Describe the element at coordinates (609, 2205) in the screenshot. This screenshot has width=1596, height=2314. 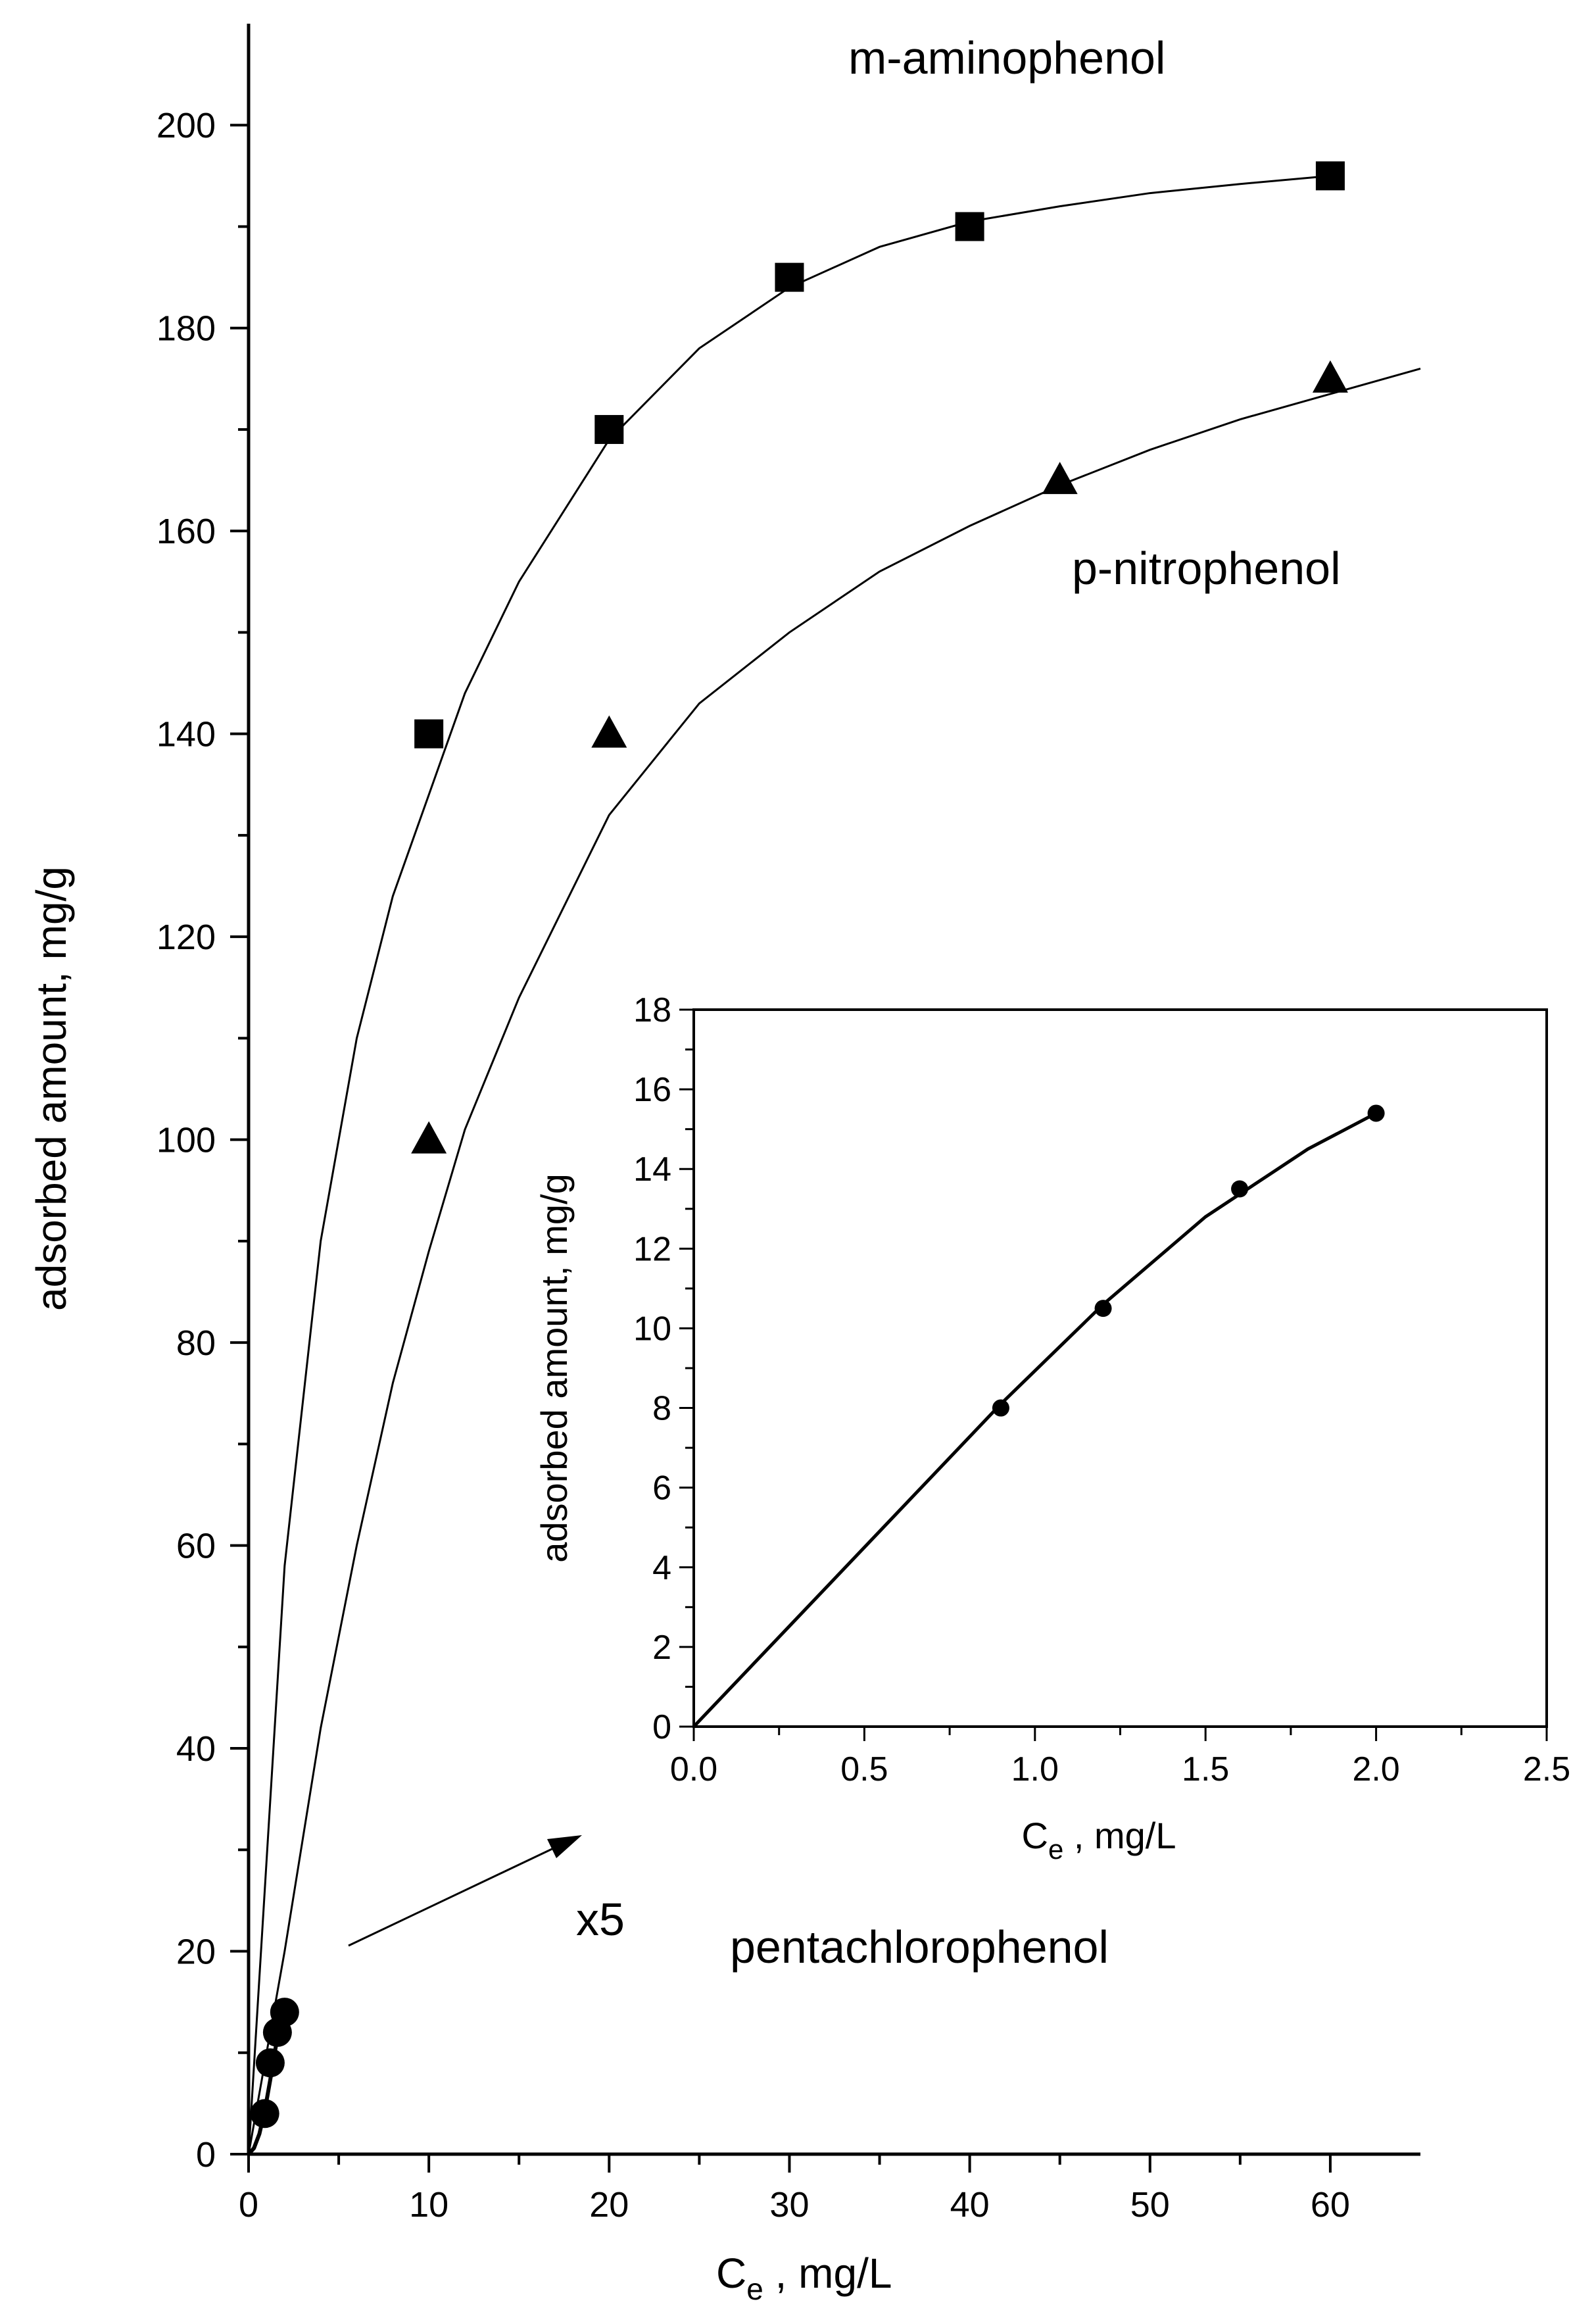
I see `x-tick-label: 20` at that location.